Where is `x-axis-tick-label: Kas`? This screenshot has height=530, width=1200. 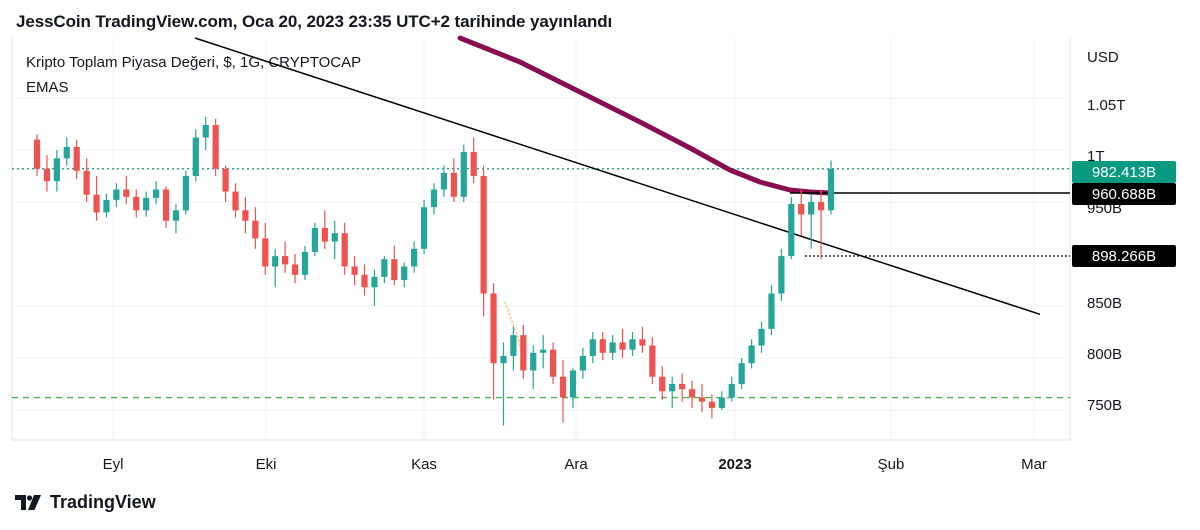 x-axis-tick-label: Kas is located at coordinates (424, 464).